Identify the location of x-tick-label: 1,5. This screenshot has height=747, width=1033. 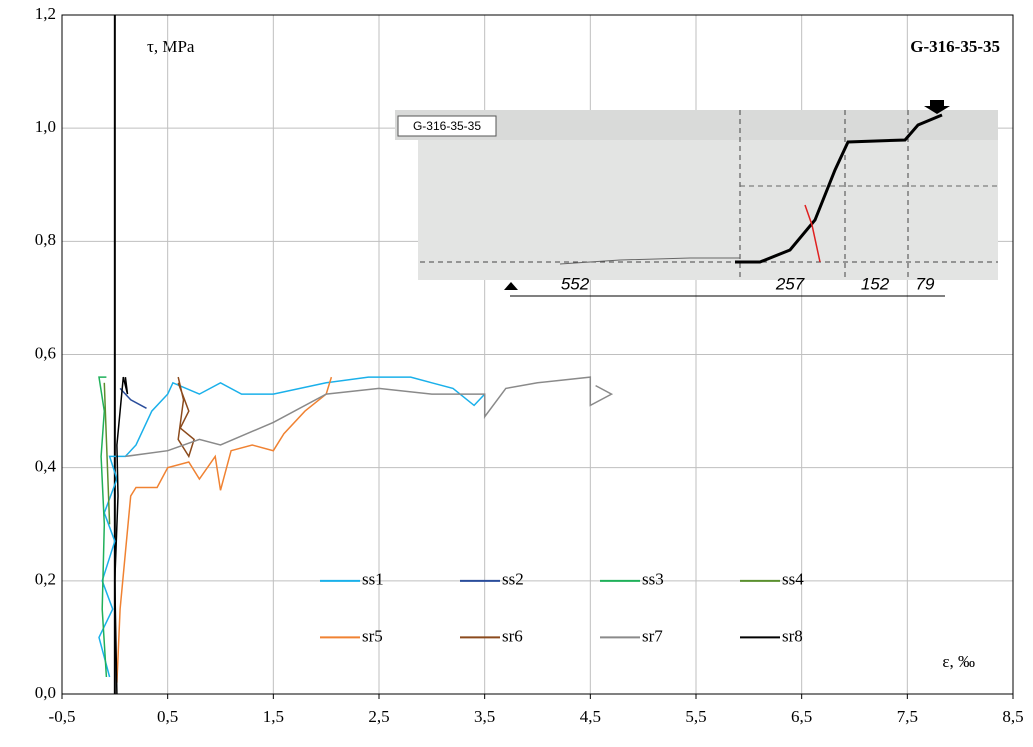
(273, 716).